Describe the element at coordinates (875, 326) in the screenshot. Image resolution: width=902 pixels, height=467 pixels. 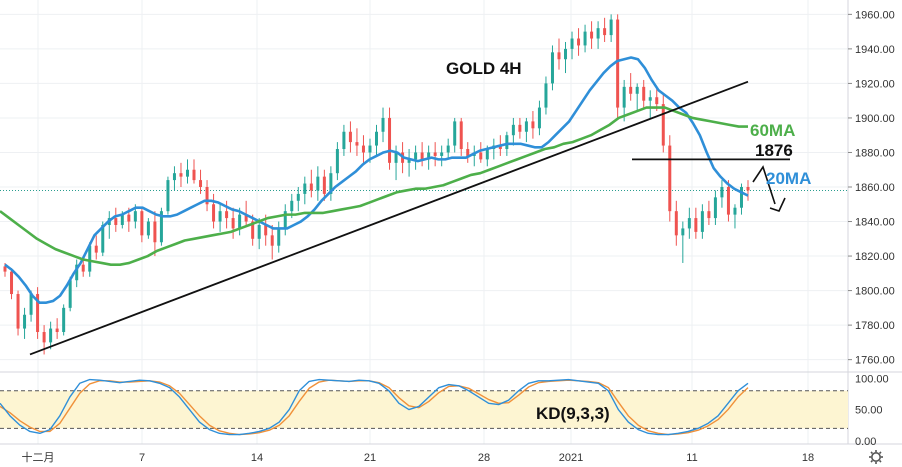
I see `price-tick-label: 1780.00` at that location.